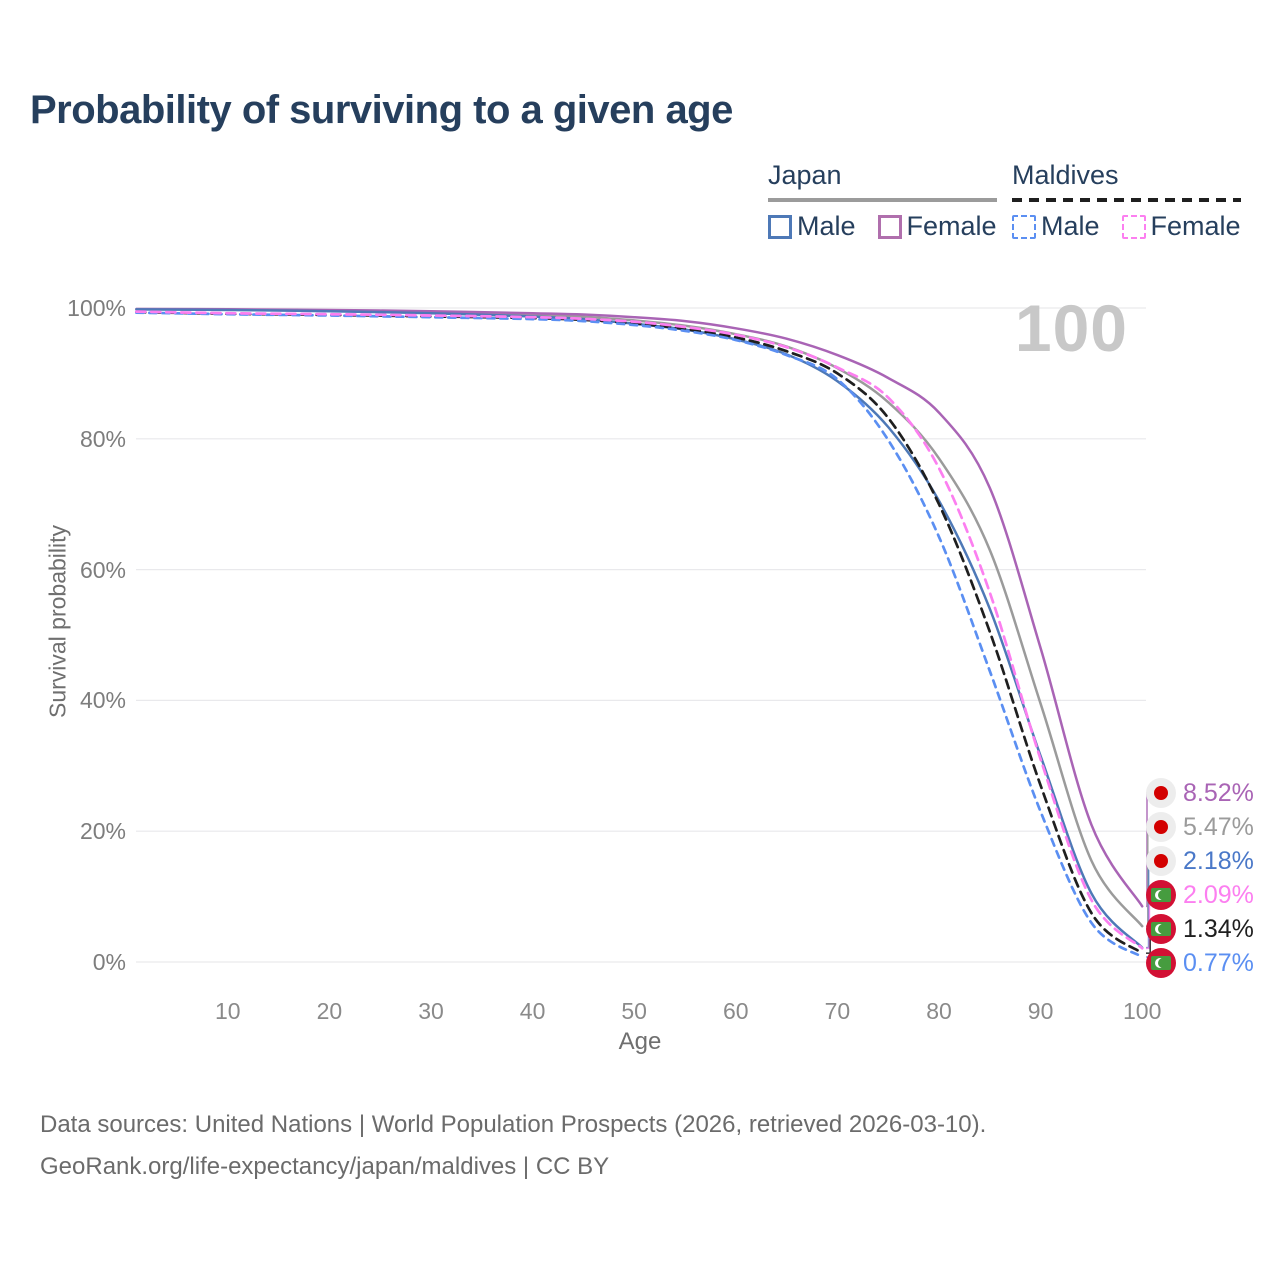  What do you see at coordinates (1142, 1011) in the screenshot?
I see `x-tick-100: 100` at bounding box center [1142, 1011].